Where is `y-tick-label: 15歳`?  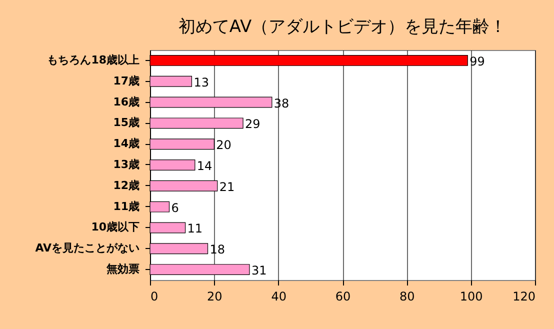 y-tick-label: 15歳 is located at coordinates (126, 123).